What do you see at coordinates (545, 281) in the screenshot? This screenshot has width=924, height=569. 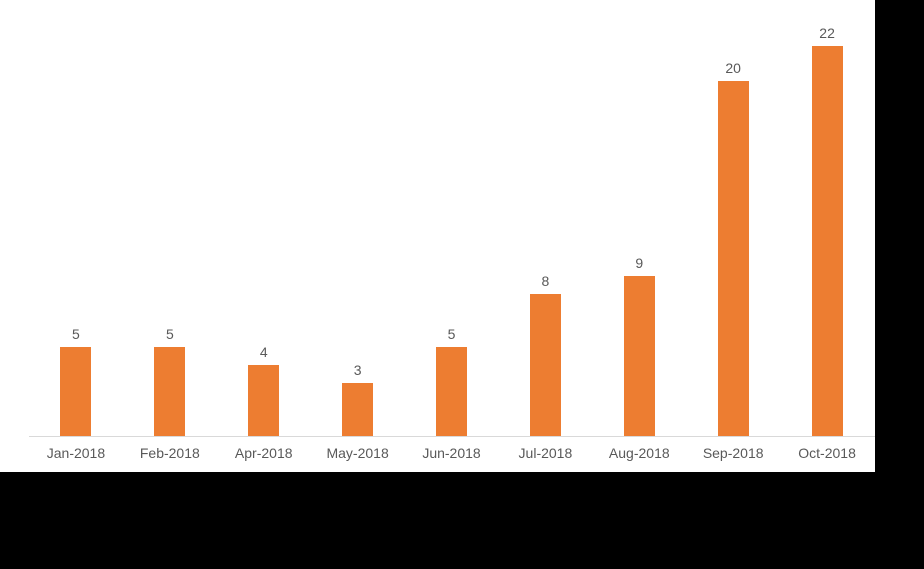 I see `bar-value-label: 8` at bounding box center [545, 281].